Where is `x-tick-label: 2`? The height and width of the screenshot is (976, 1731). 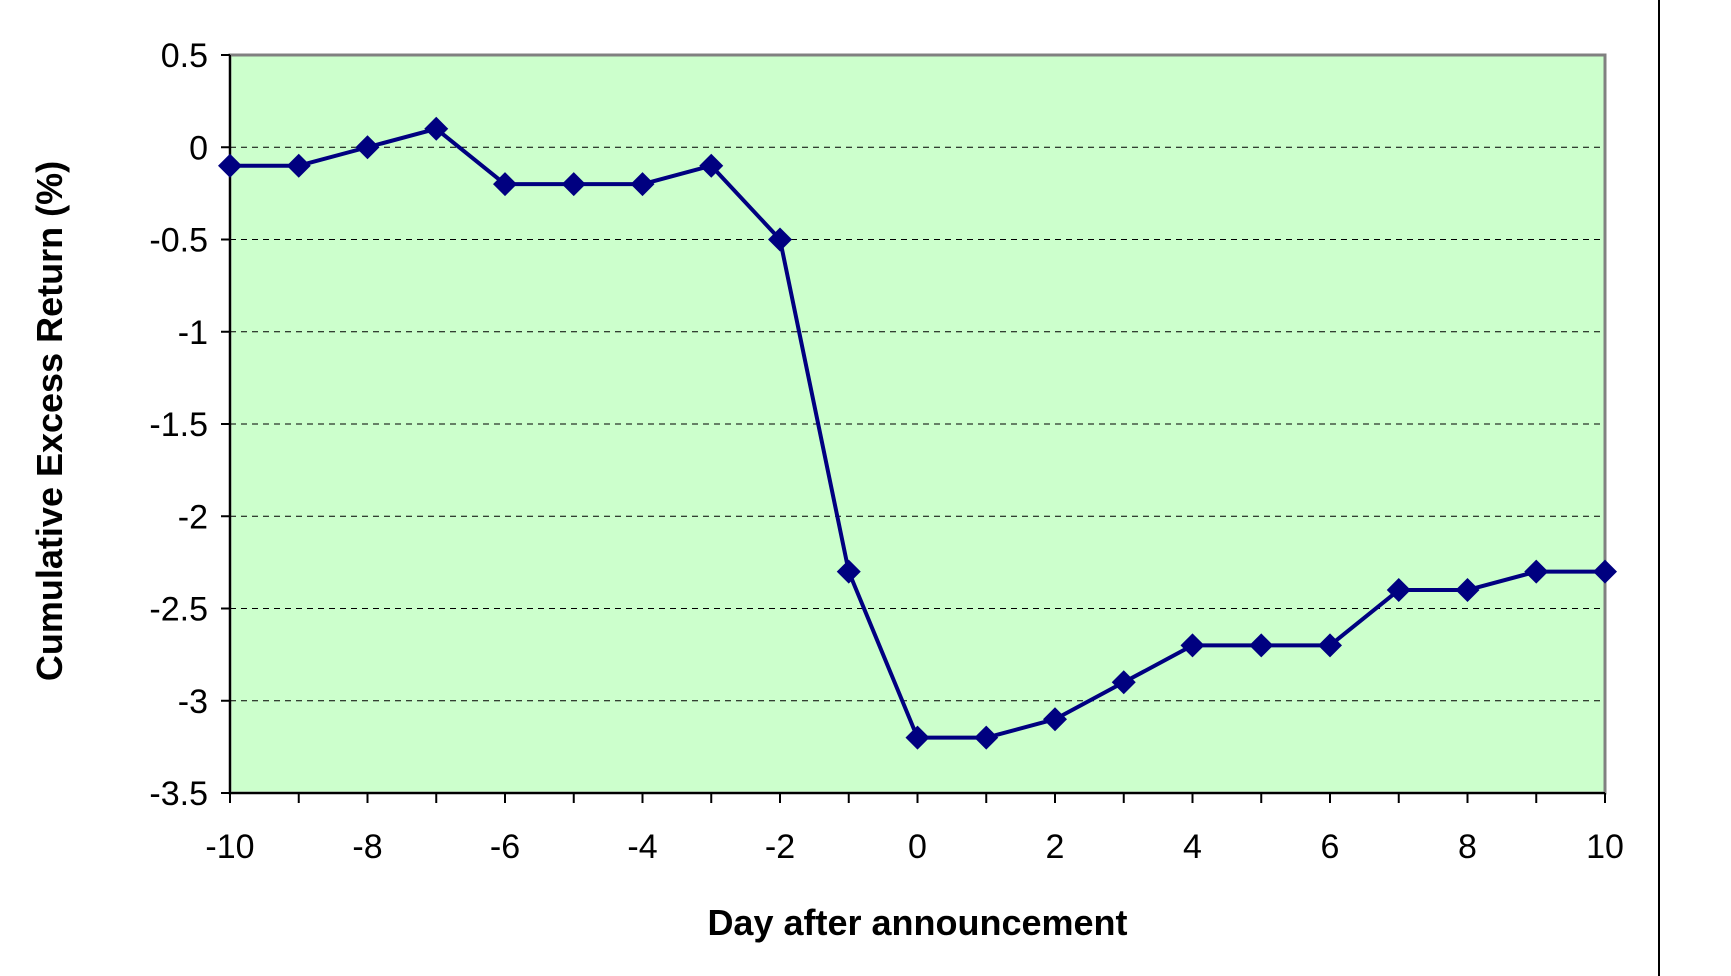
x-tick-label: 2 is located at coordinates (1055, 847).